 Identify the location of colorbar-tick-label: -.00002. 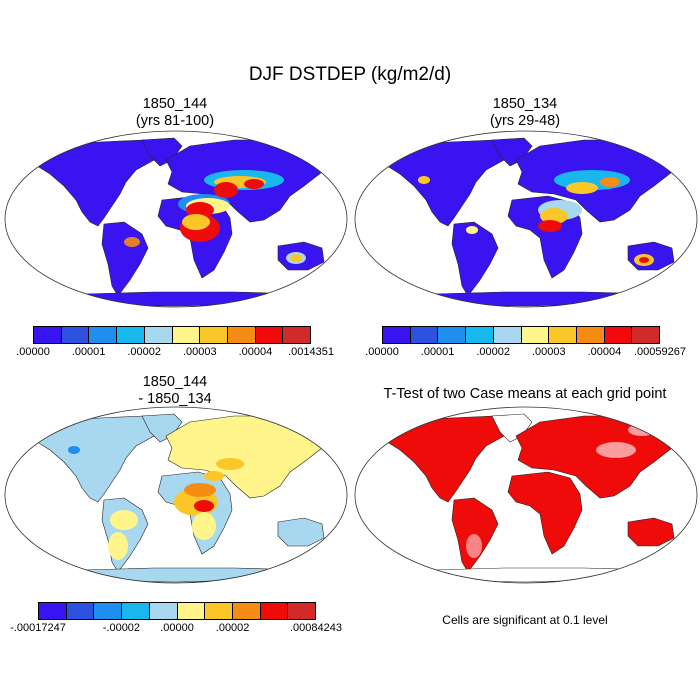
(121, 628).